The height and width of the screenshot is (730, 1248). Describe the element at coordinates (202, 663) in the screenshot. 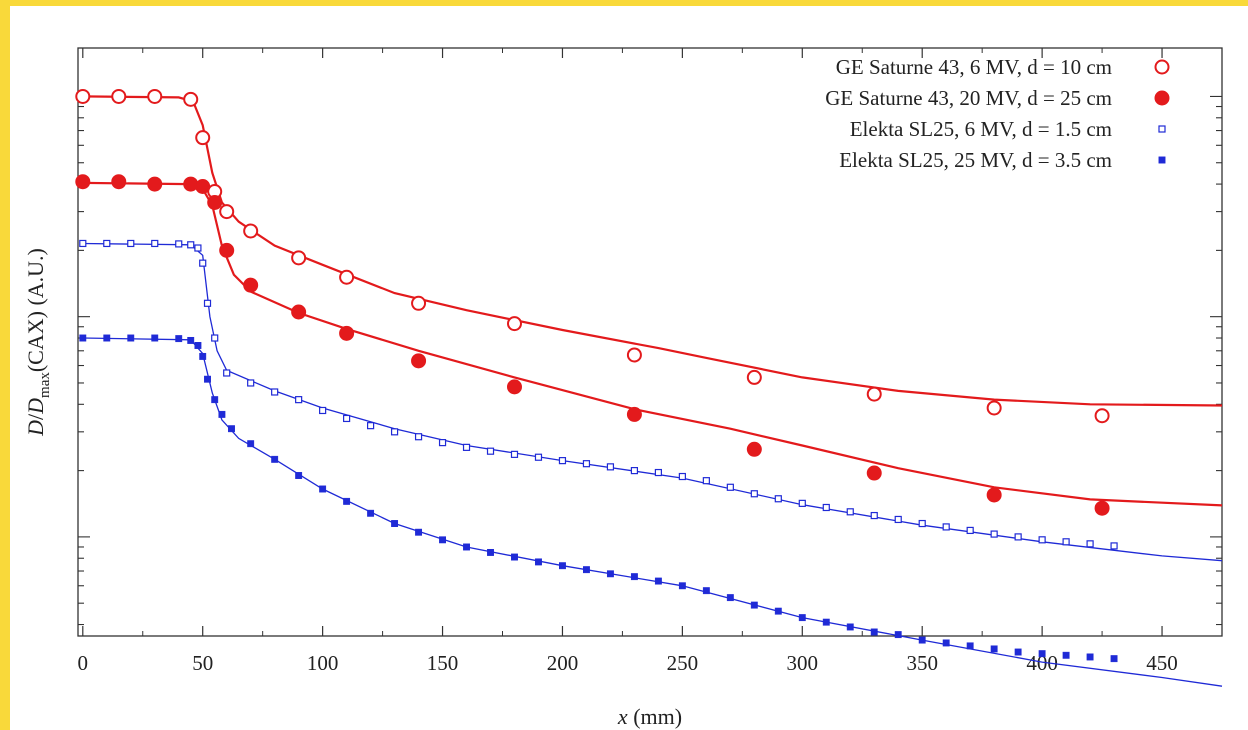

I see `x-tick-label: 50` at that location.